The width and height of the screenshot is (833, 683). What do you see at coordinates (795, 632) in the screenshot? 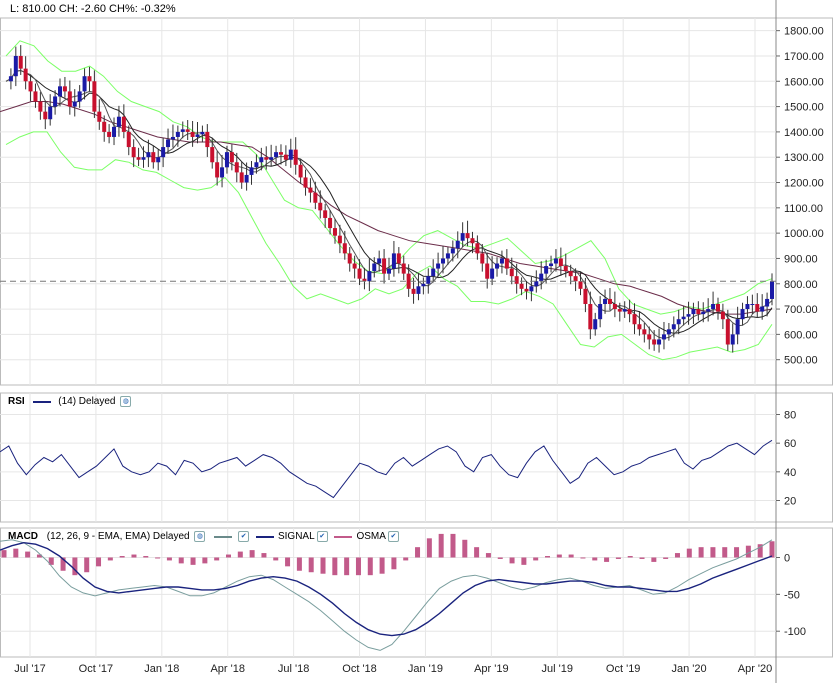
I see `macd-y-tick-label: -100` at bounding box center [795, 632].